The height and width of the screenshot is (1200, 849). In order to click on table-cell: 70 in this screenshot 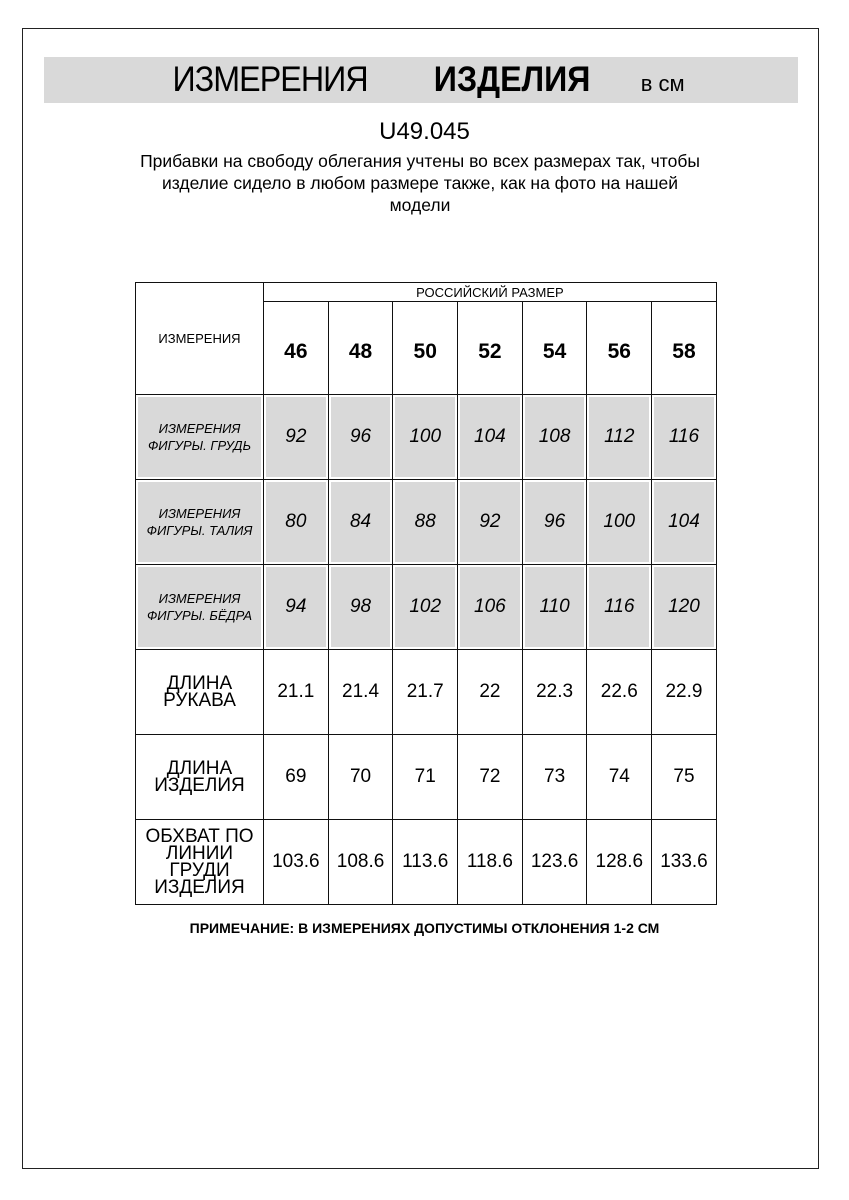, I will do `click(360, 777)`.